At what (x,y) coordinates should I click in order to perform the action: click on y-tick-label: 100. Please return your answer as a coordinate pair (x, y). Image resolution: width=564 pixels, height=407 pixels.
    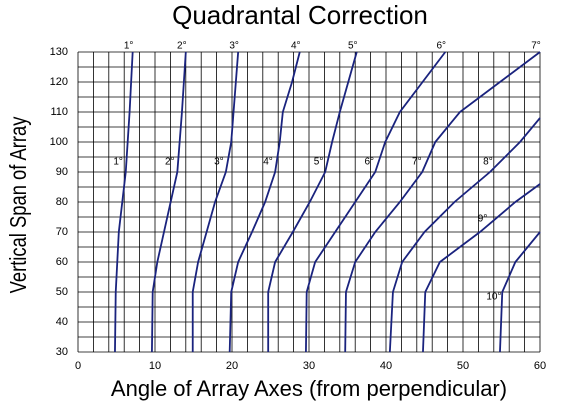
    Looking at the image, I should click on (59, 142).